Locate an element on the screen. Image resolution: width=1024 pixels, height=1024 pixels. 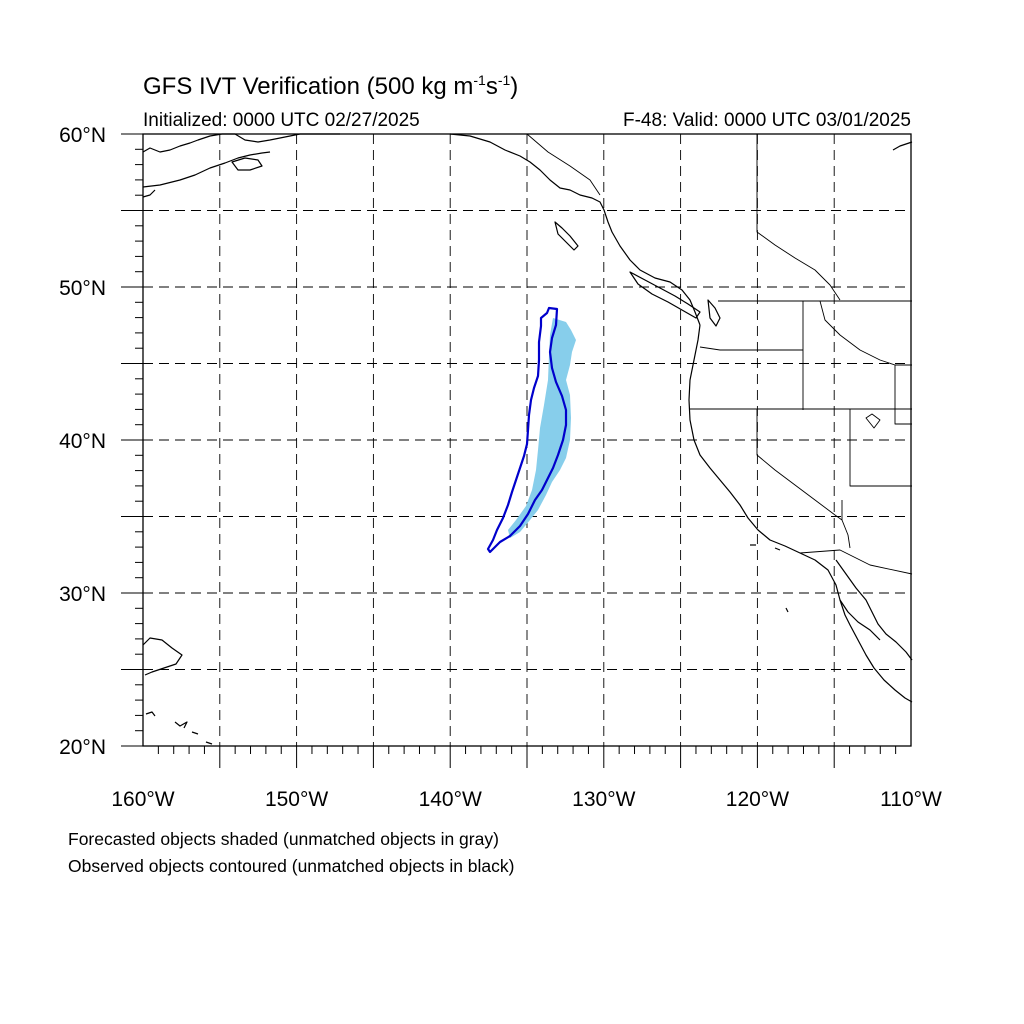
haida-gwaii is located at coordinates (566, 236).